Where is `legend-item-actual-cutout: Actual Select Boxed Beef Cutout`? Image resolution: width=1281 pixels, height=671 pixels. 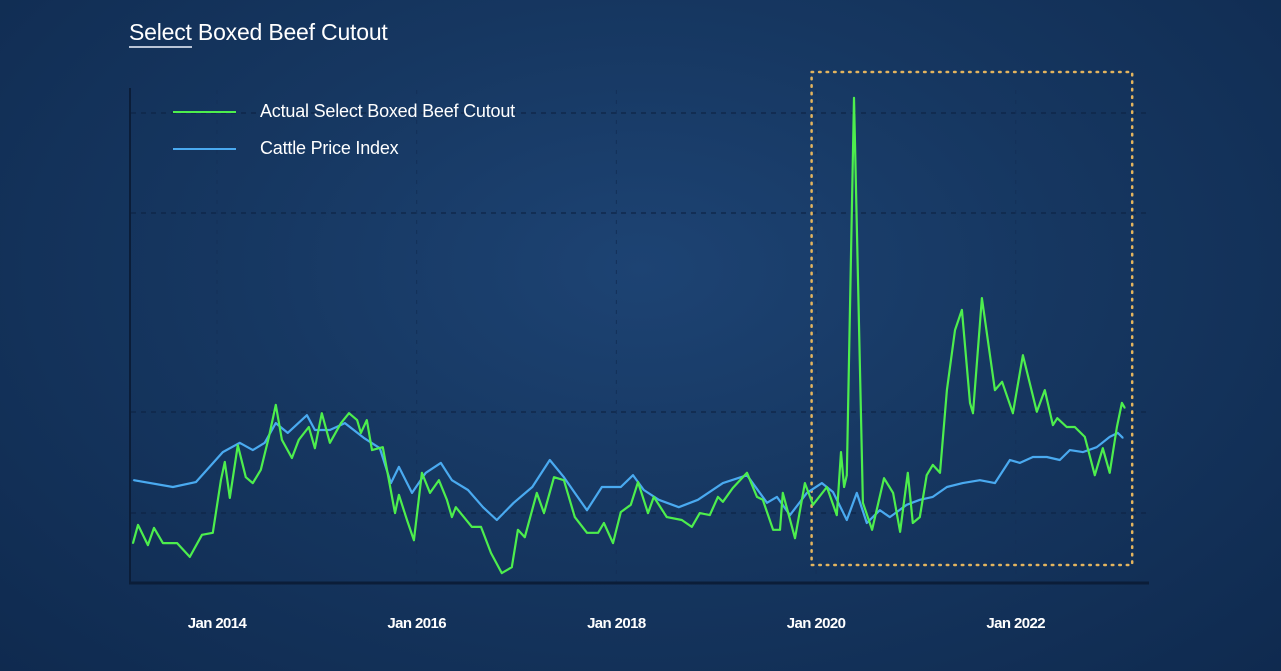 legend-item-actual-cutout: Actual Select Boxed Beef Cutout is located at coordinates (344, 111).